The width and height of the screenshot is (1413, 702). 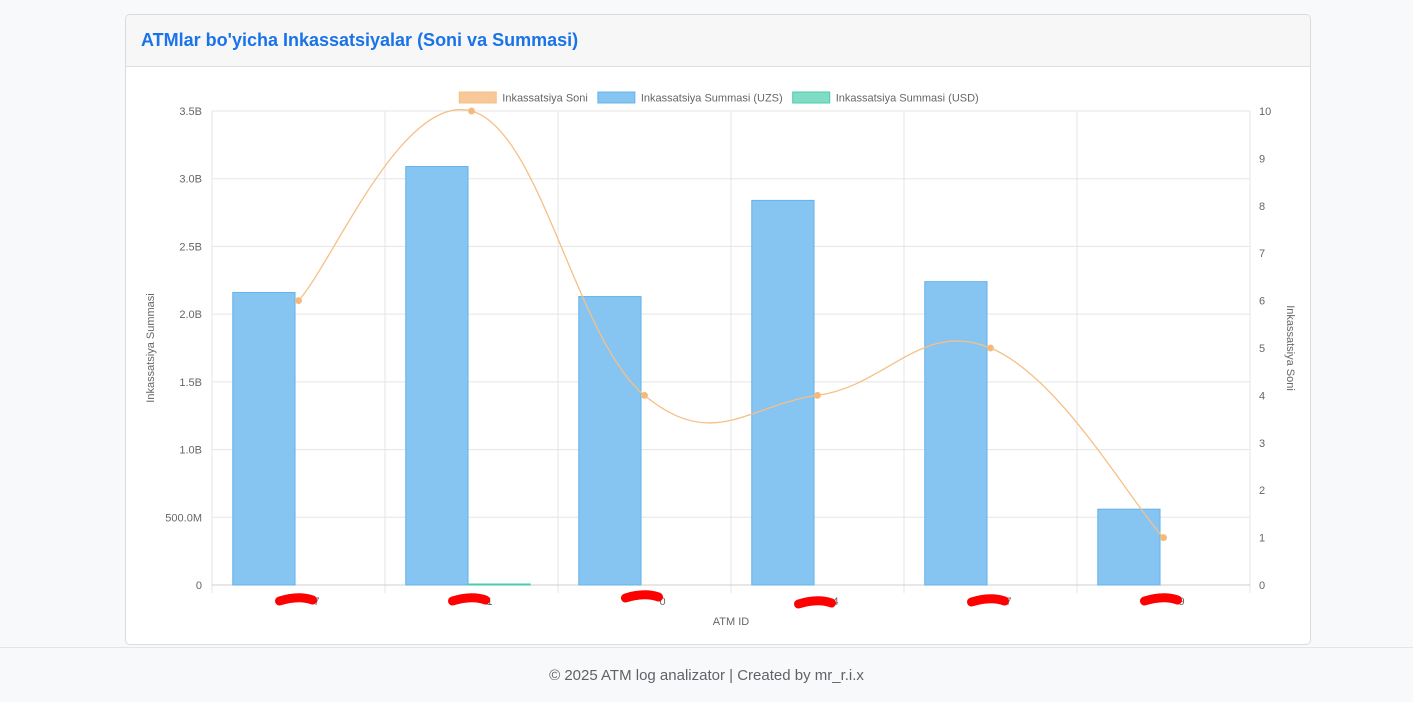 I want to click on y-axis-right-title: Inkassatsiya Soni, so click(x=1290, y=348).